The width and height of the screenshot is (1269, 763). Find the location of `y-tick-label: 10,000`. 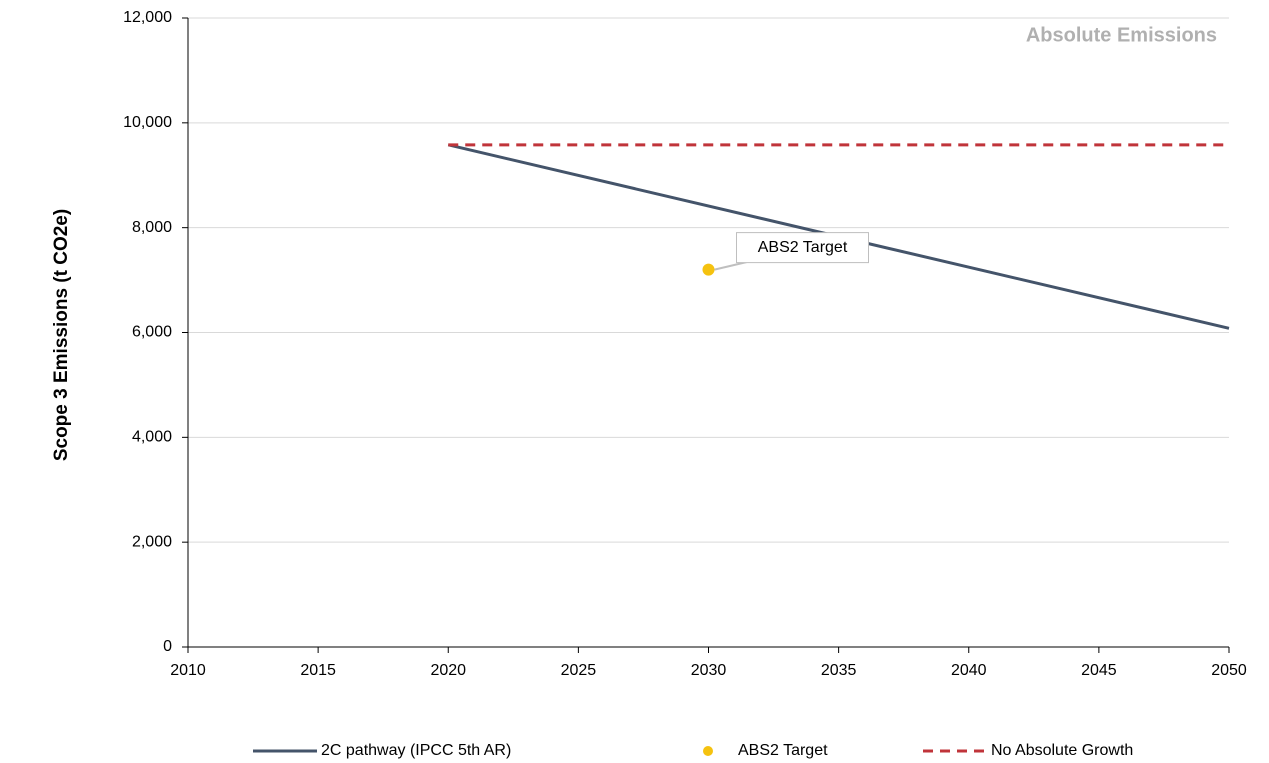

y-tick-label: 10,000 is located at coordinates (147, 122).